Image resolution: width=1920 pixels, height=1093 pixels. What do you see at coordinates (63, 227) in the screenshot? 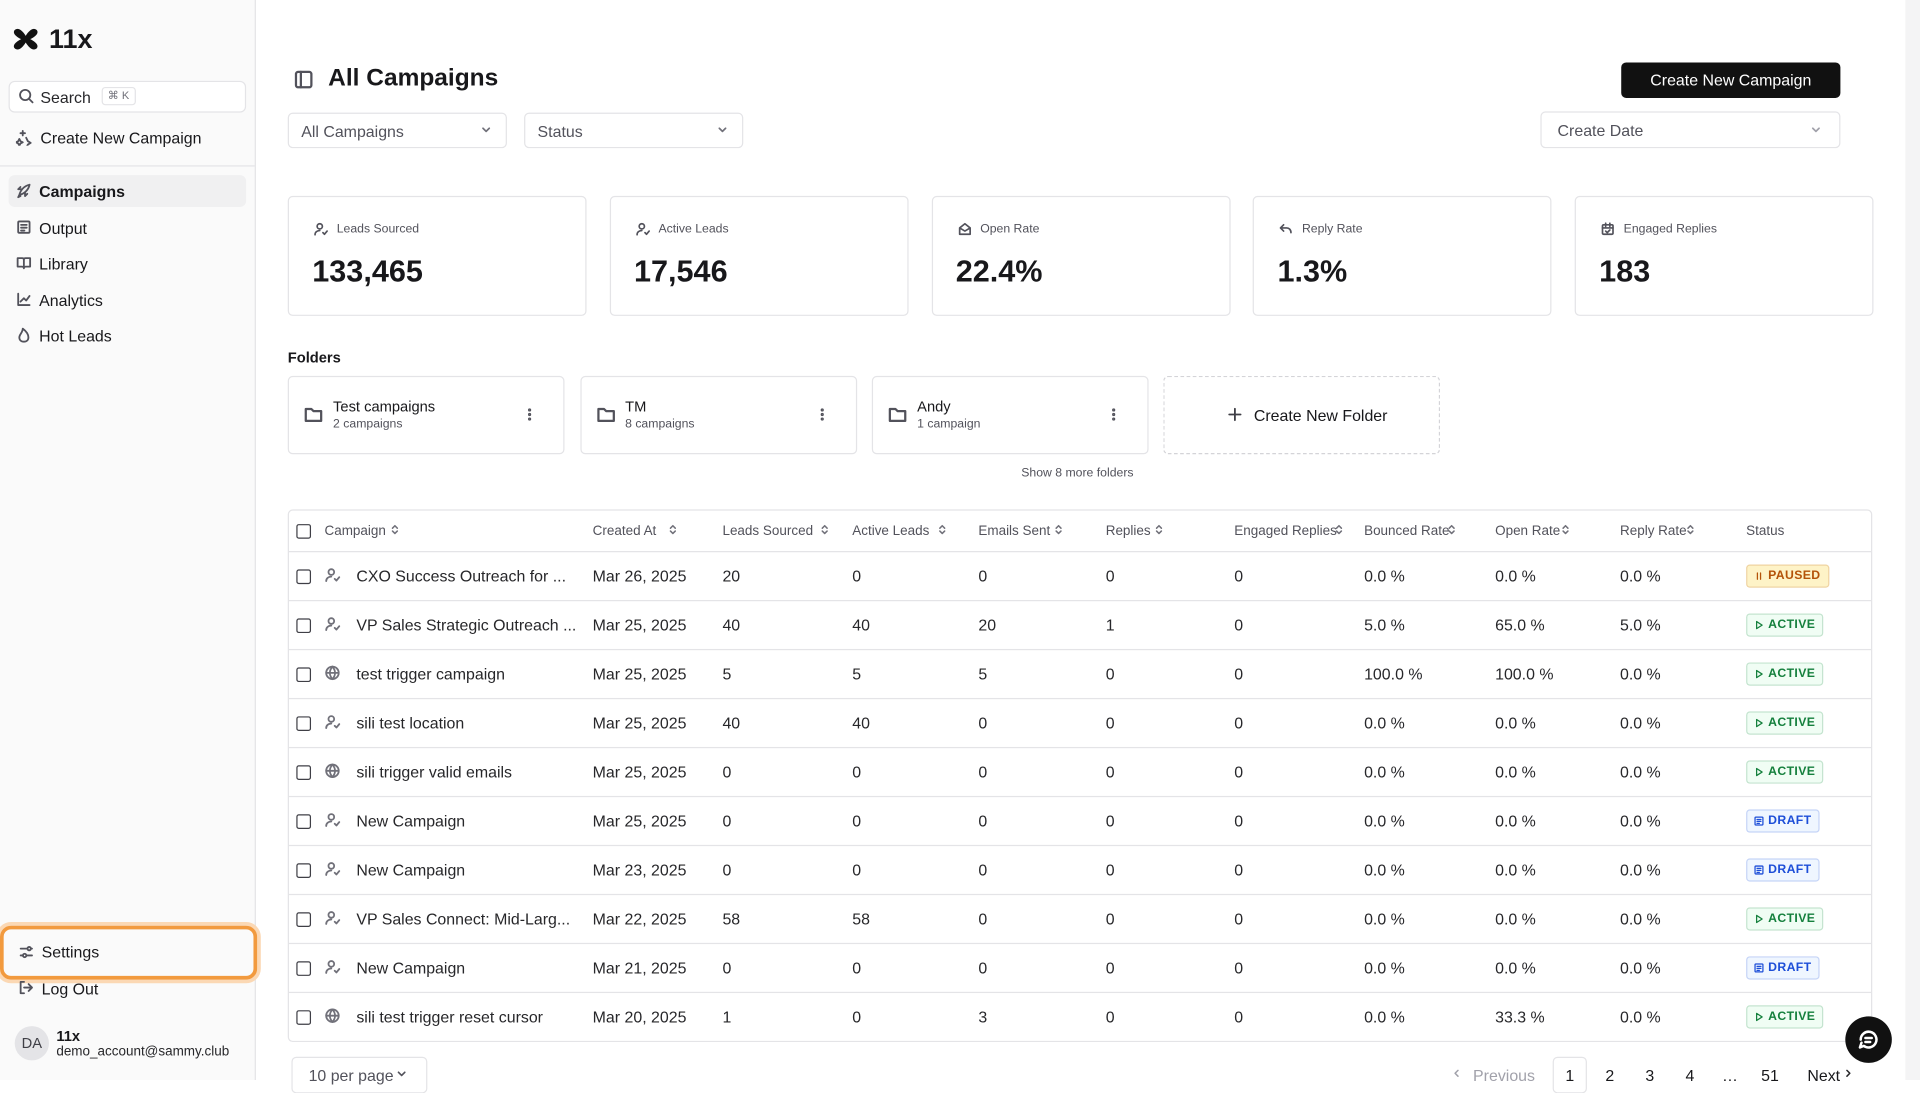
I see `nav-item: Output` at bounding box center [63, 227].